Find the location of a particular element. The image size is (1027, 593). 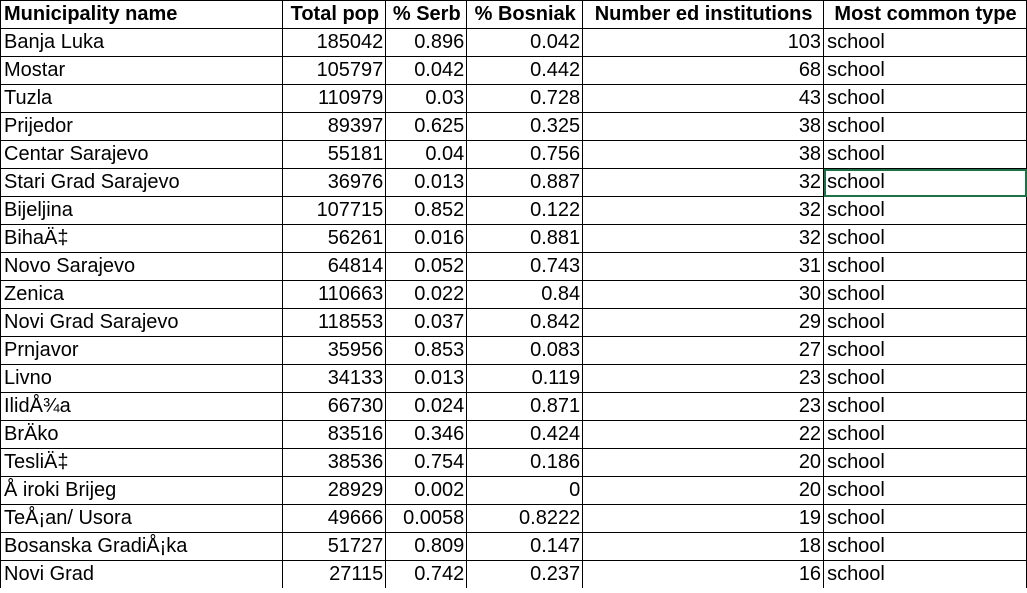

cell-total-pop: 36976 is located at coordinates (334, 182).